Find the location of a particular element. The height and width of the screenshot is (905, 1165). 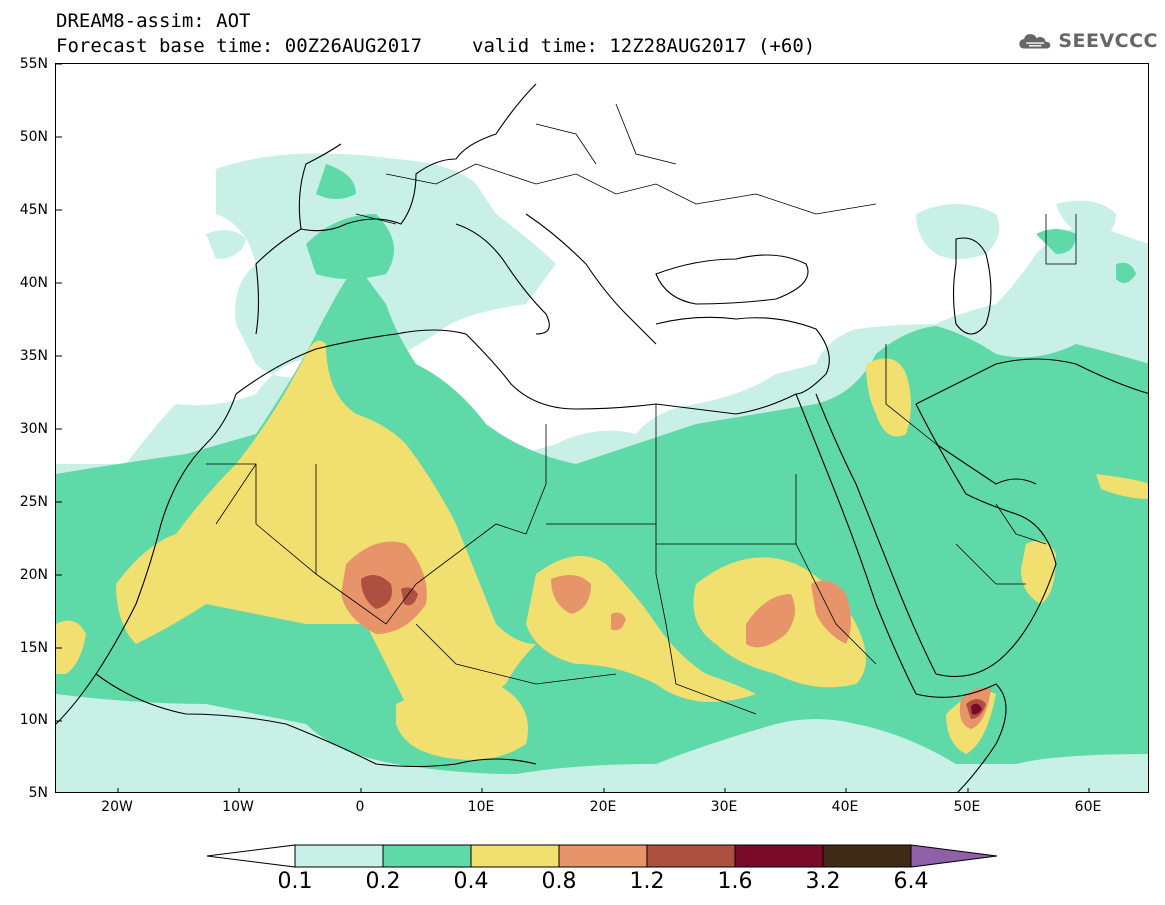

lon-label: 30E is located at coordinates (724, 807).